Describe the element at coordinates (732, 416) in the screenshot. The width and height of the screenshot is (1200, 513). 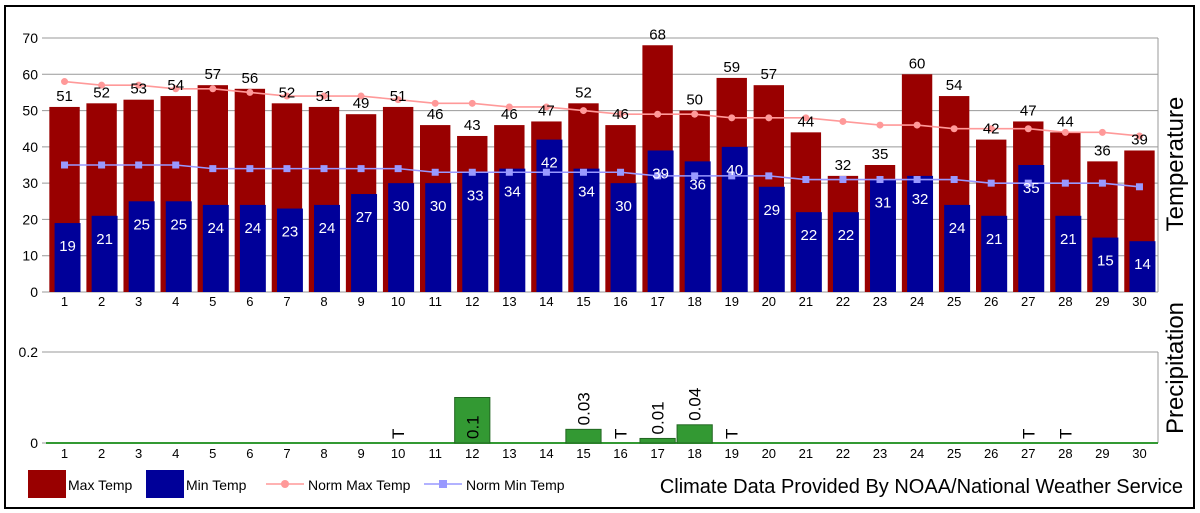
I see `precipitation-bars: T 0.1 0.03 T 0.01 0.04 T T T` at that location.